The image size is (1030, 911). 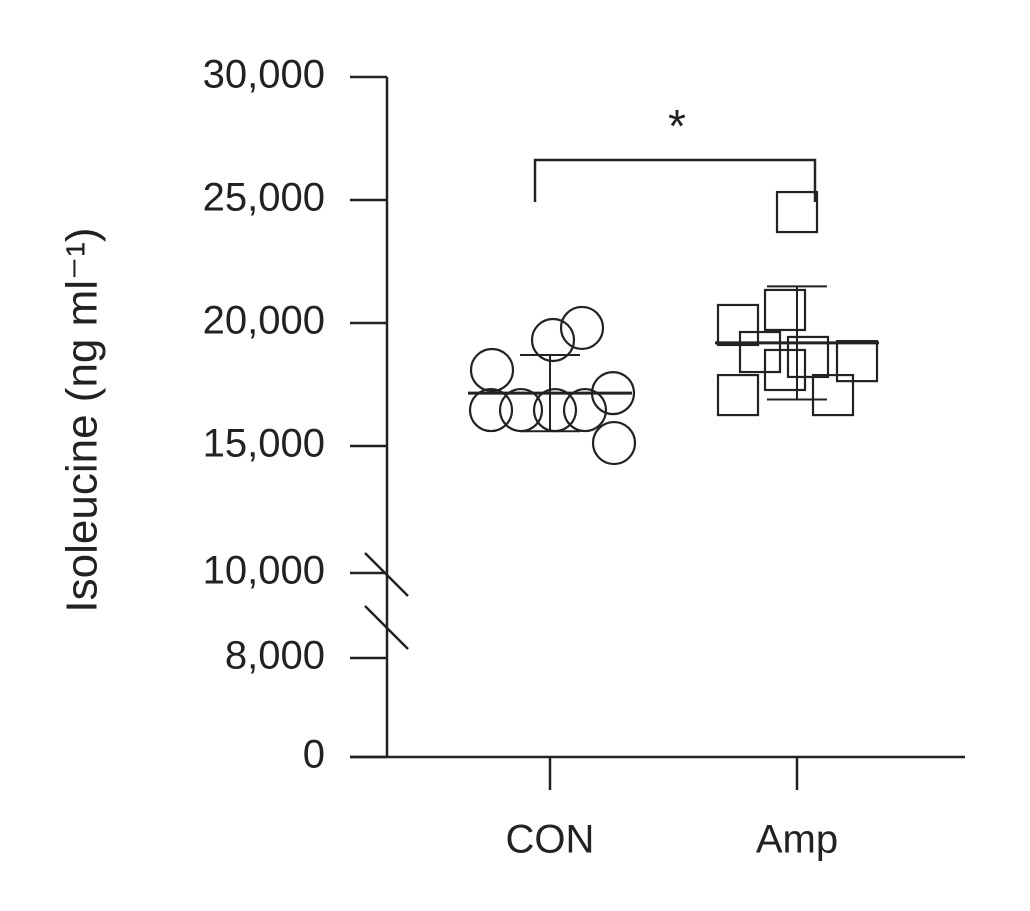 What do you see at coordinates (82, 419) in the screenshot?
I see `y-axis-label: Isoleucine (ng ml⁻¹)` at bounding box center [82, 419].